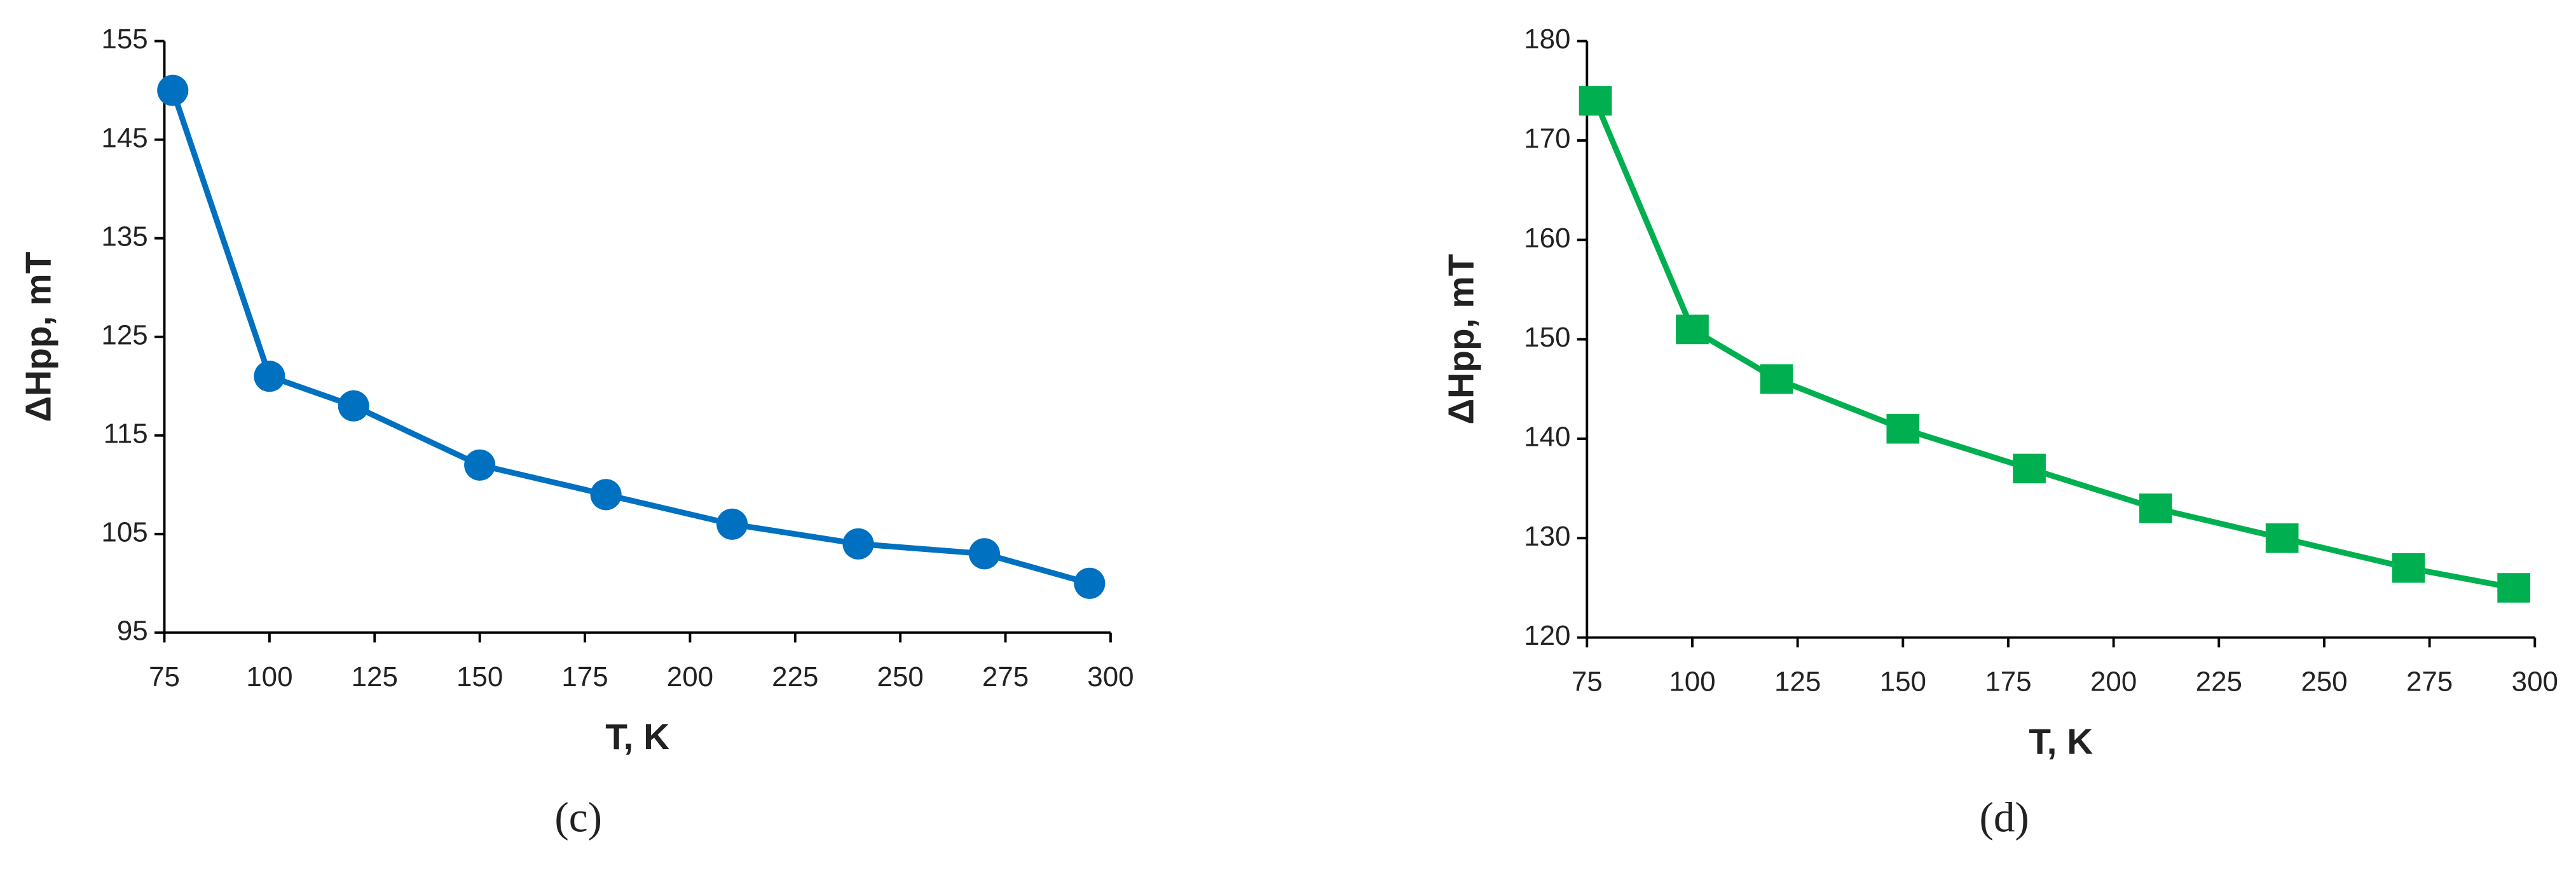  What do you see at coordinates (1547, 238) in the screenshot?
I see `y-tick-label: 160` at bounding box center [1547, 238].